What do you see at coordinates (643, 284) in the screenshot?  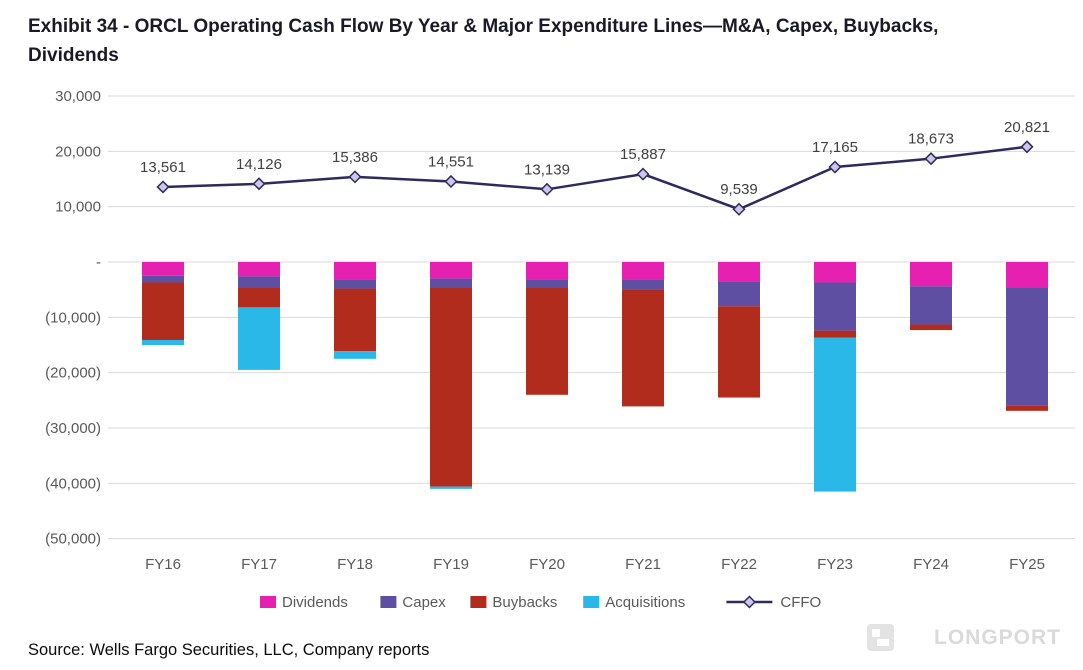 I see `bar-segment-capex-fy21` at bounding box center [643, 284].